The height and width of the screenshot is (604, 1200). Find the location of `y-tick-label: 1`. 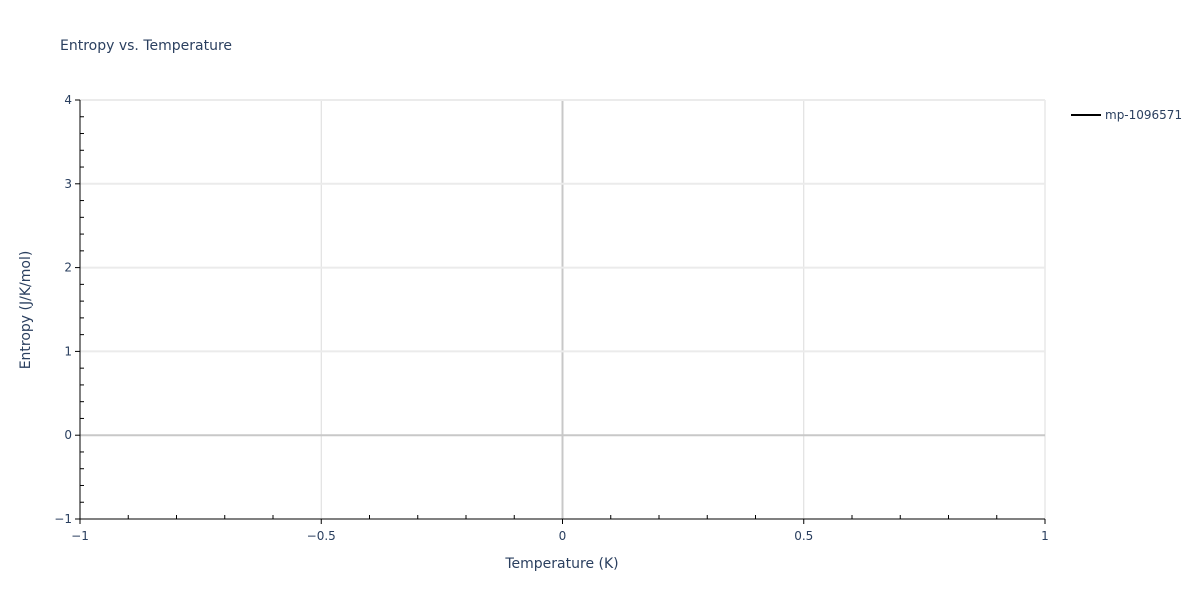

y-tick-label: 1 is located at coordinates (68, 351).